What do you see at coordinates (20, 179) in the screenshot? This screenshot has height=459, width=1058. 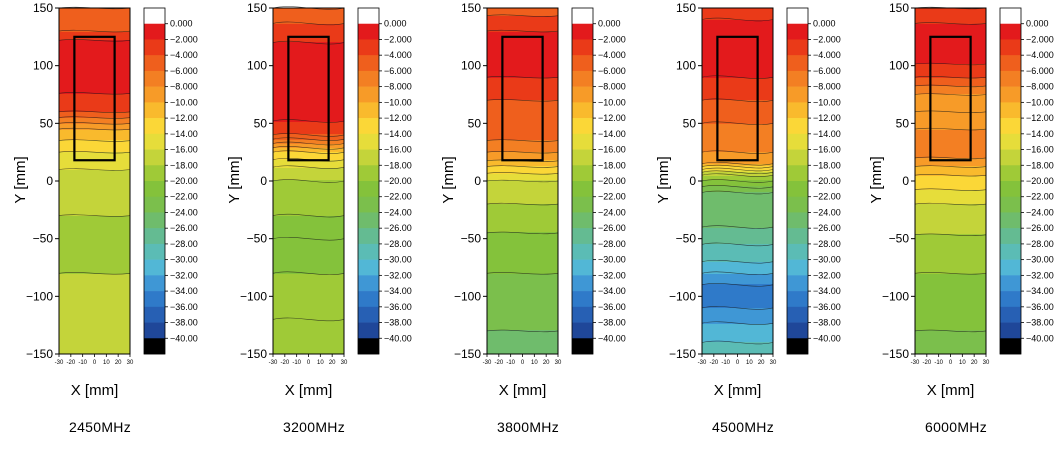 I see `y-axis-label: Y [mm]` at bounding box center [20, 179].